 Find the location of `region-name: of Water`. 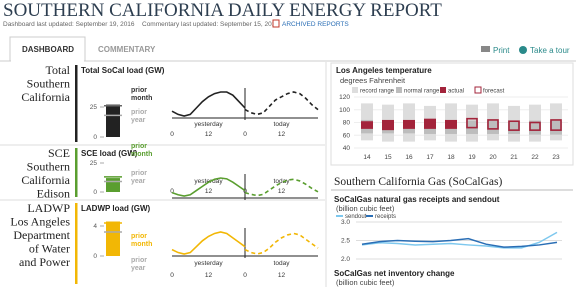

region-name: of Water is located at coordinates (49, 249).